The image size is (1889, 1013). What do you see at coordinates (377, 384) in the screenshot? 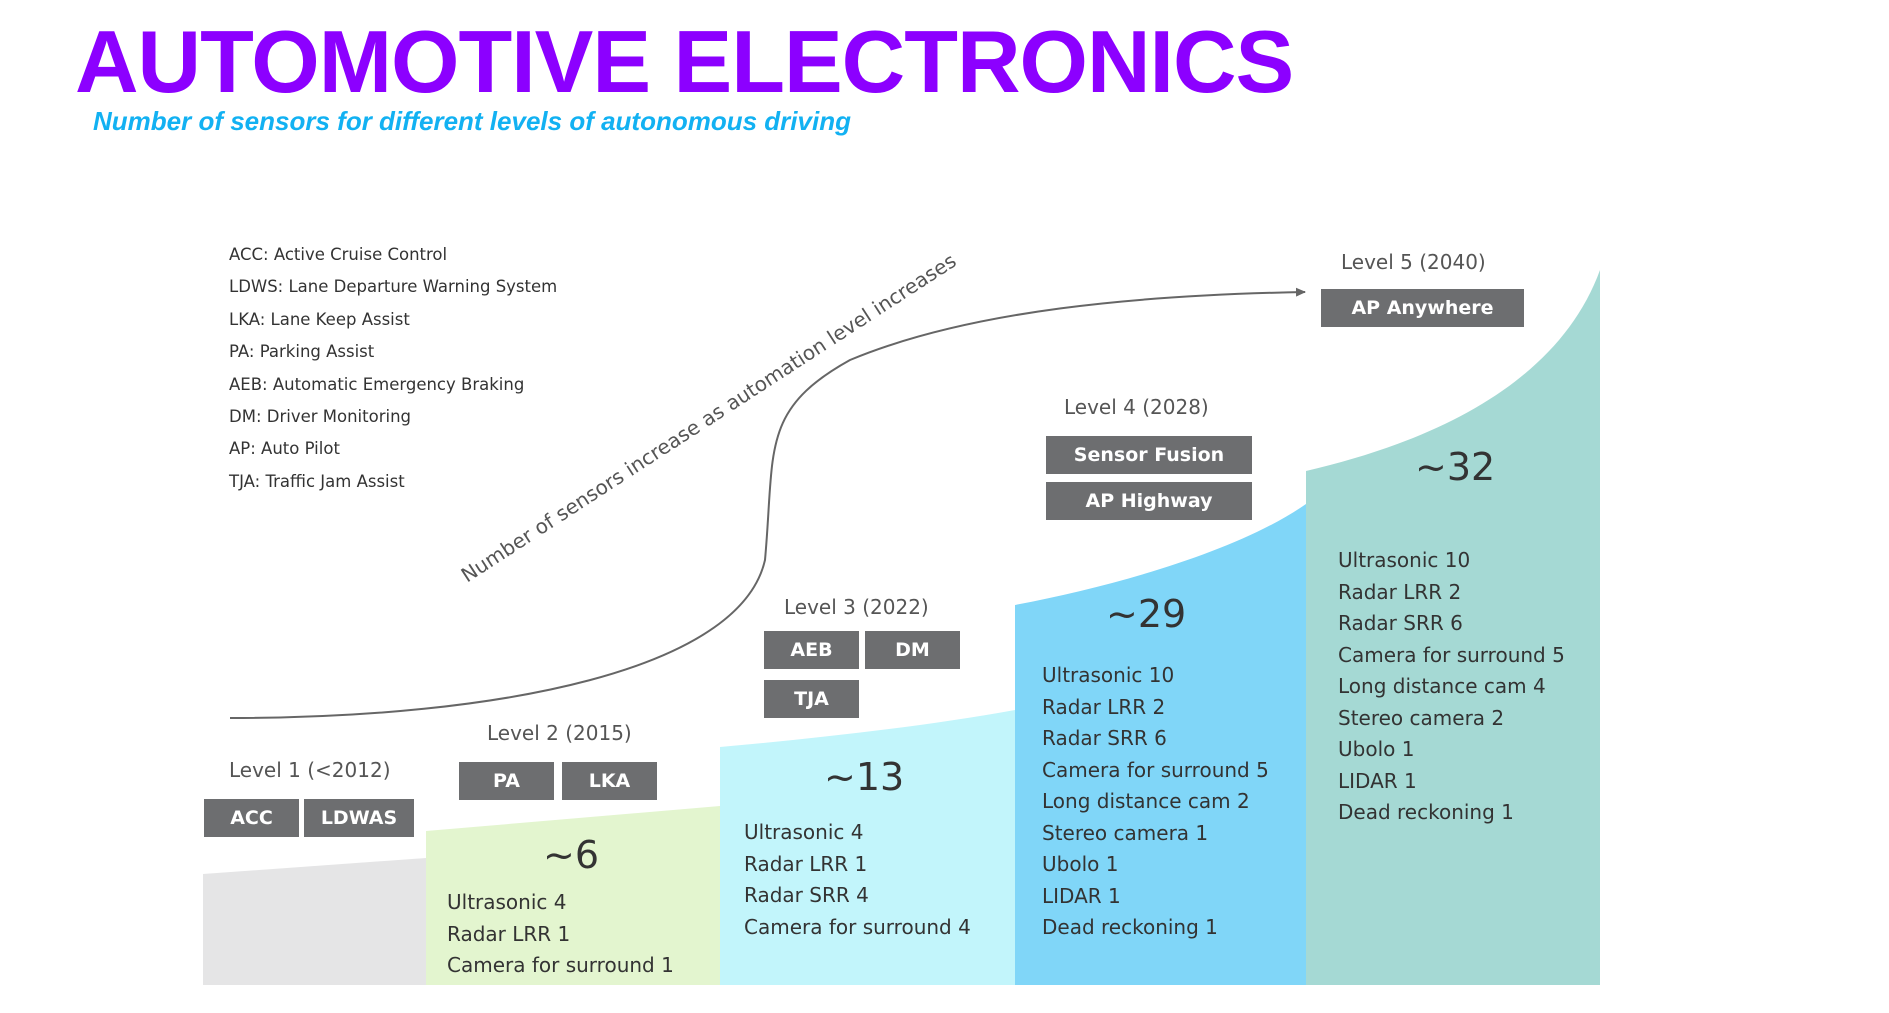
I see `legend-item-aeb: AEB: Automatic Emergency Braking` at bounding box center [377, 384].